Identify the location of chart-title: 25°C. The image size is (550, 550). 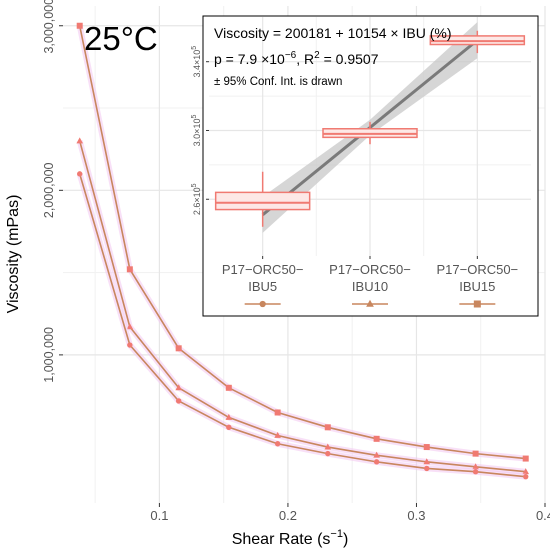
(121, 38).